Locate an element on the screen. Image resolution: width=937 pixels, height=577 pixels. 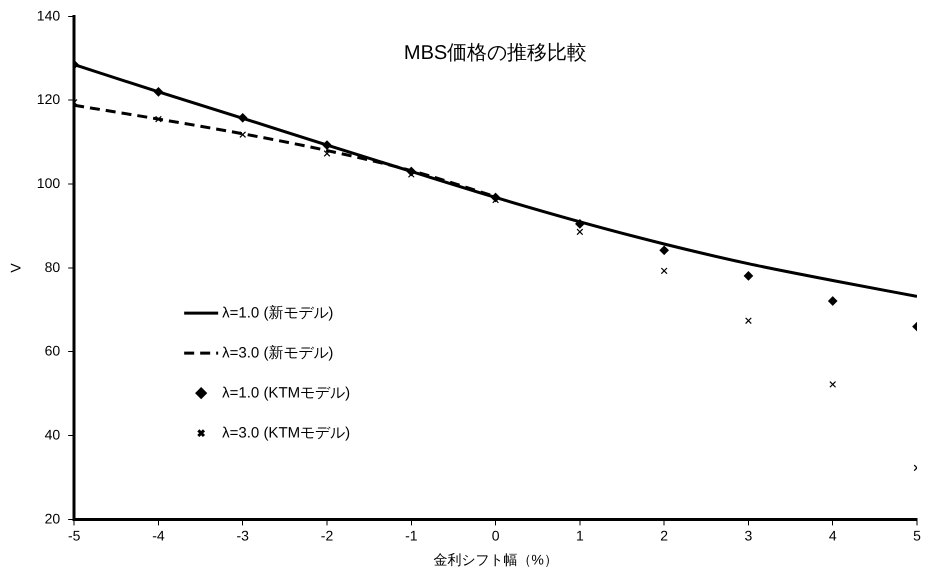
legend-label: λ=3.0 (新モデル) is located at coordinates (278, 353).